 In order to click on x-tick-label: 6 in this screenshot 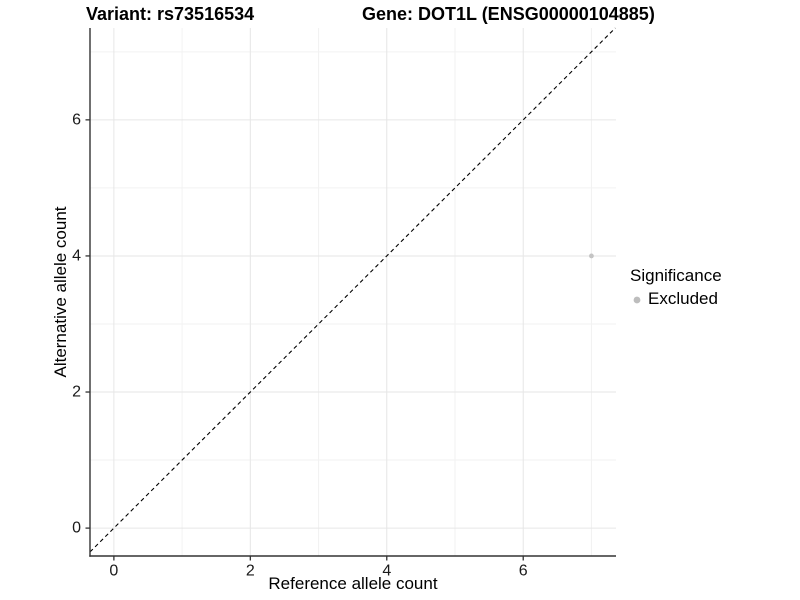, I will do `click(523, 570)`.